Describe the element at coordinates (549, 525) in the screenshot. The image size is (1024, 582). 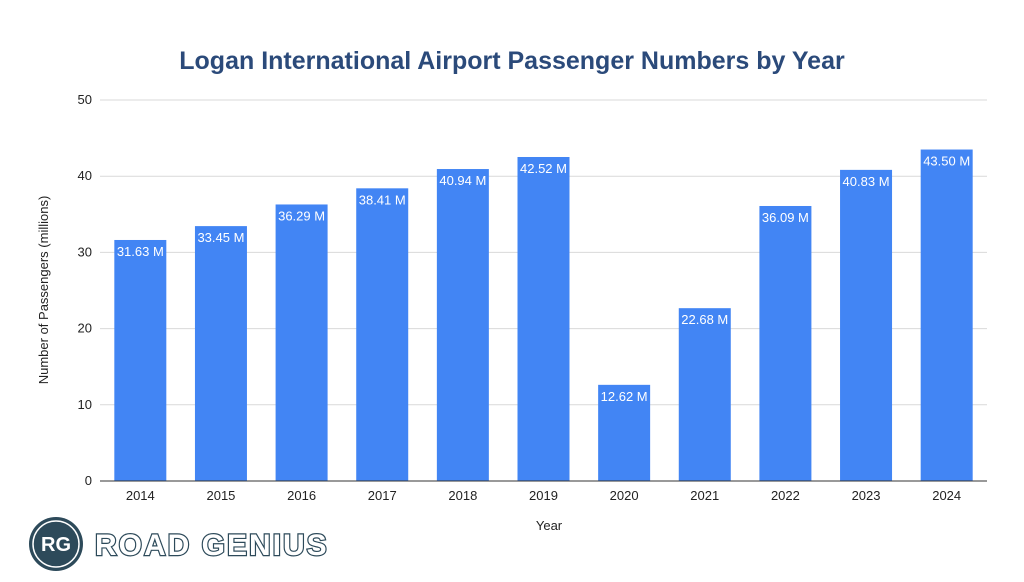
I see `x-axis-label: Year` at that location.